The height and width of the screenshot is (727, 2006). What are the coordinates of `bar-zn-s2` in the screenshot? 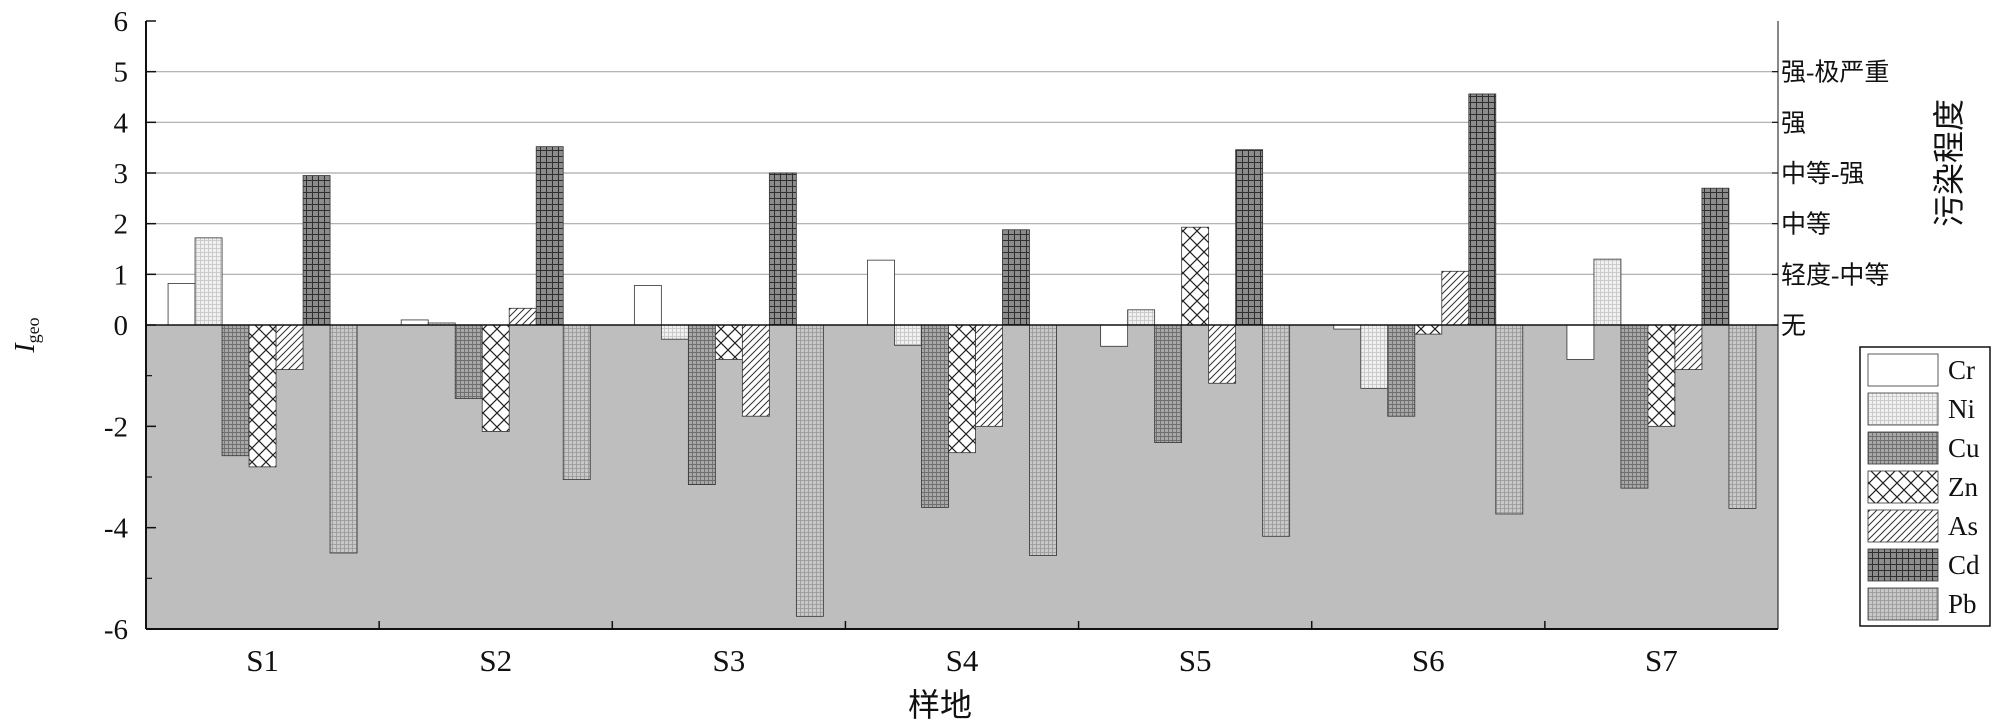 It's located at (495, 378).